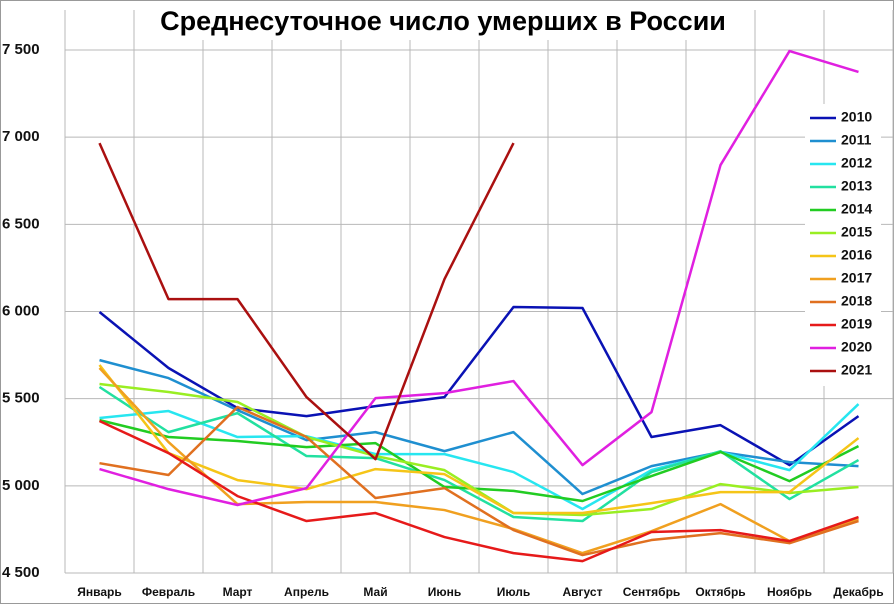 Image resolution: width=894 pixels, height=604 pixels. Describe the element at coordinates (858, 592) in the screenshot. I see `x-tick-label: Декабрь` at that location.